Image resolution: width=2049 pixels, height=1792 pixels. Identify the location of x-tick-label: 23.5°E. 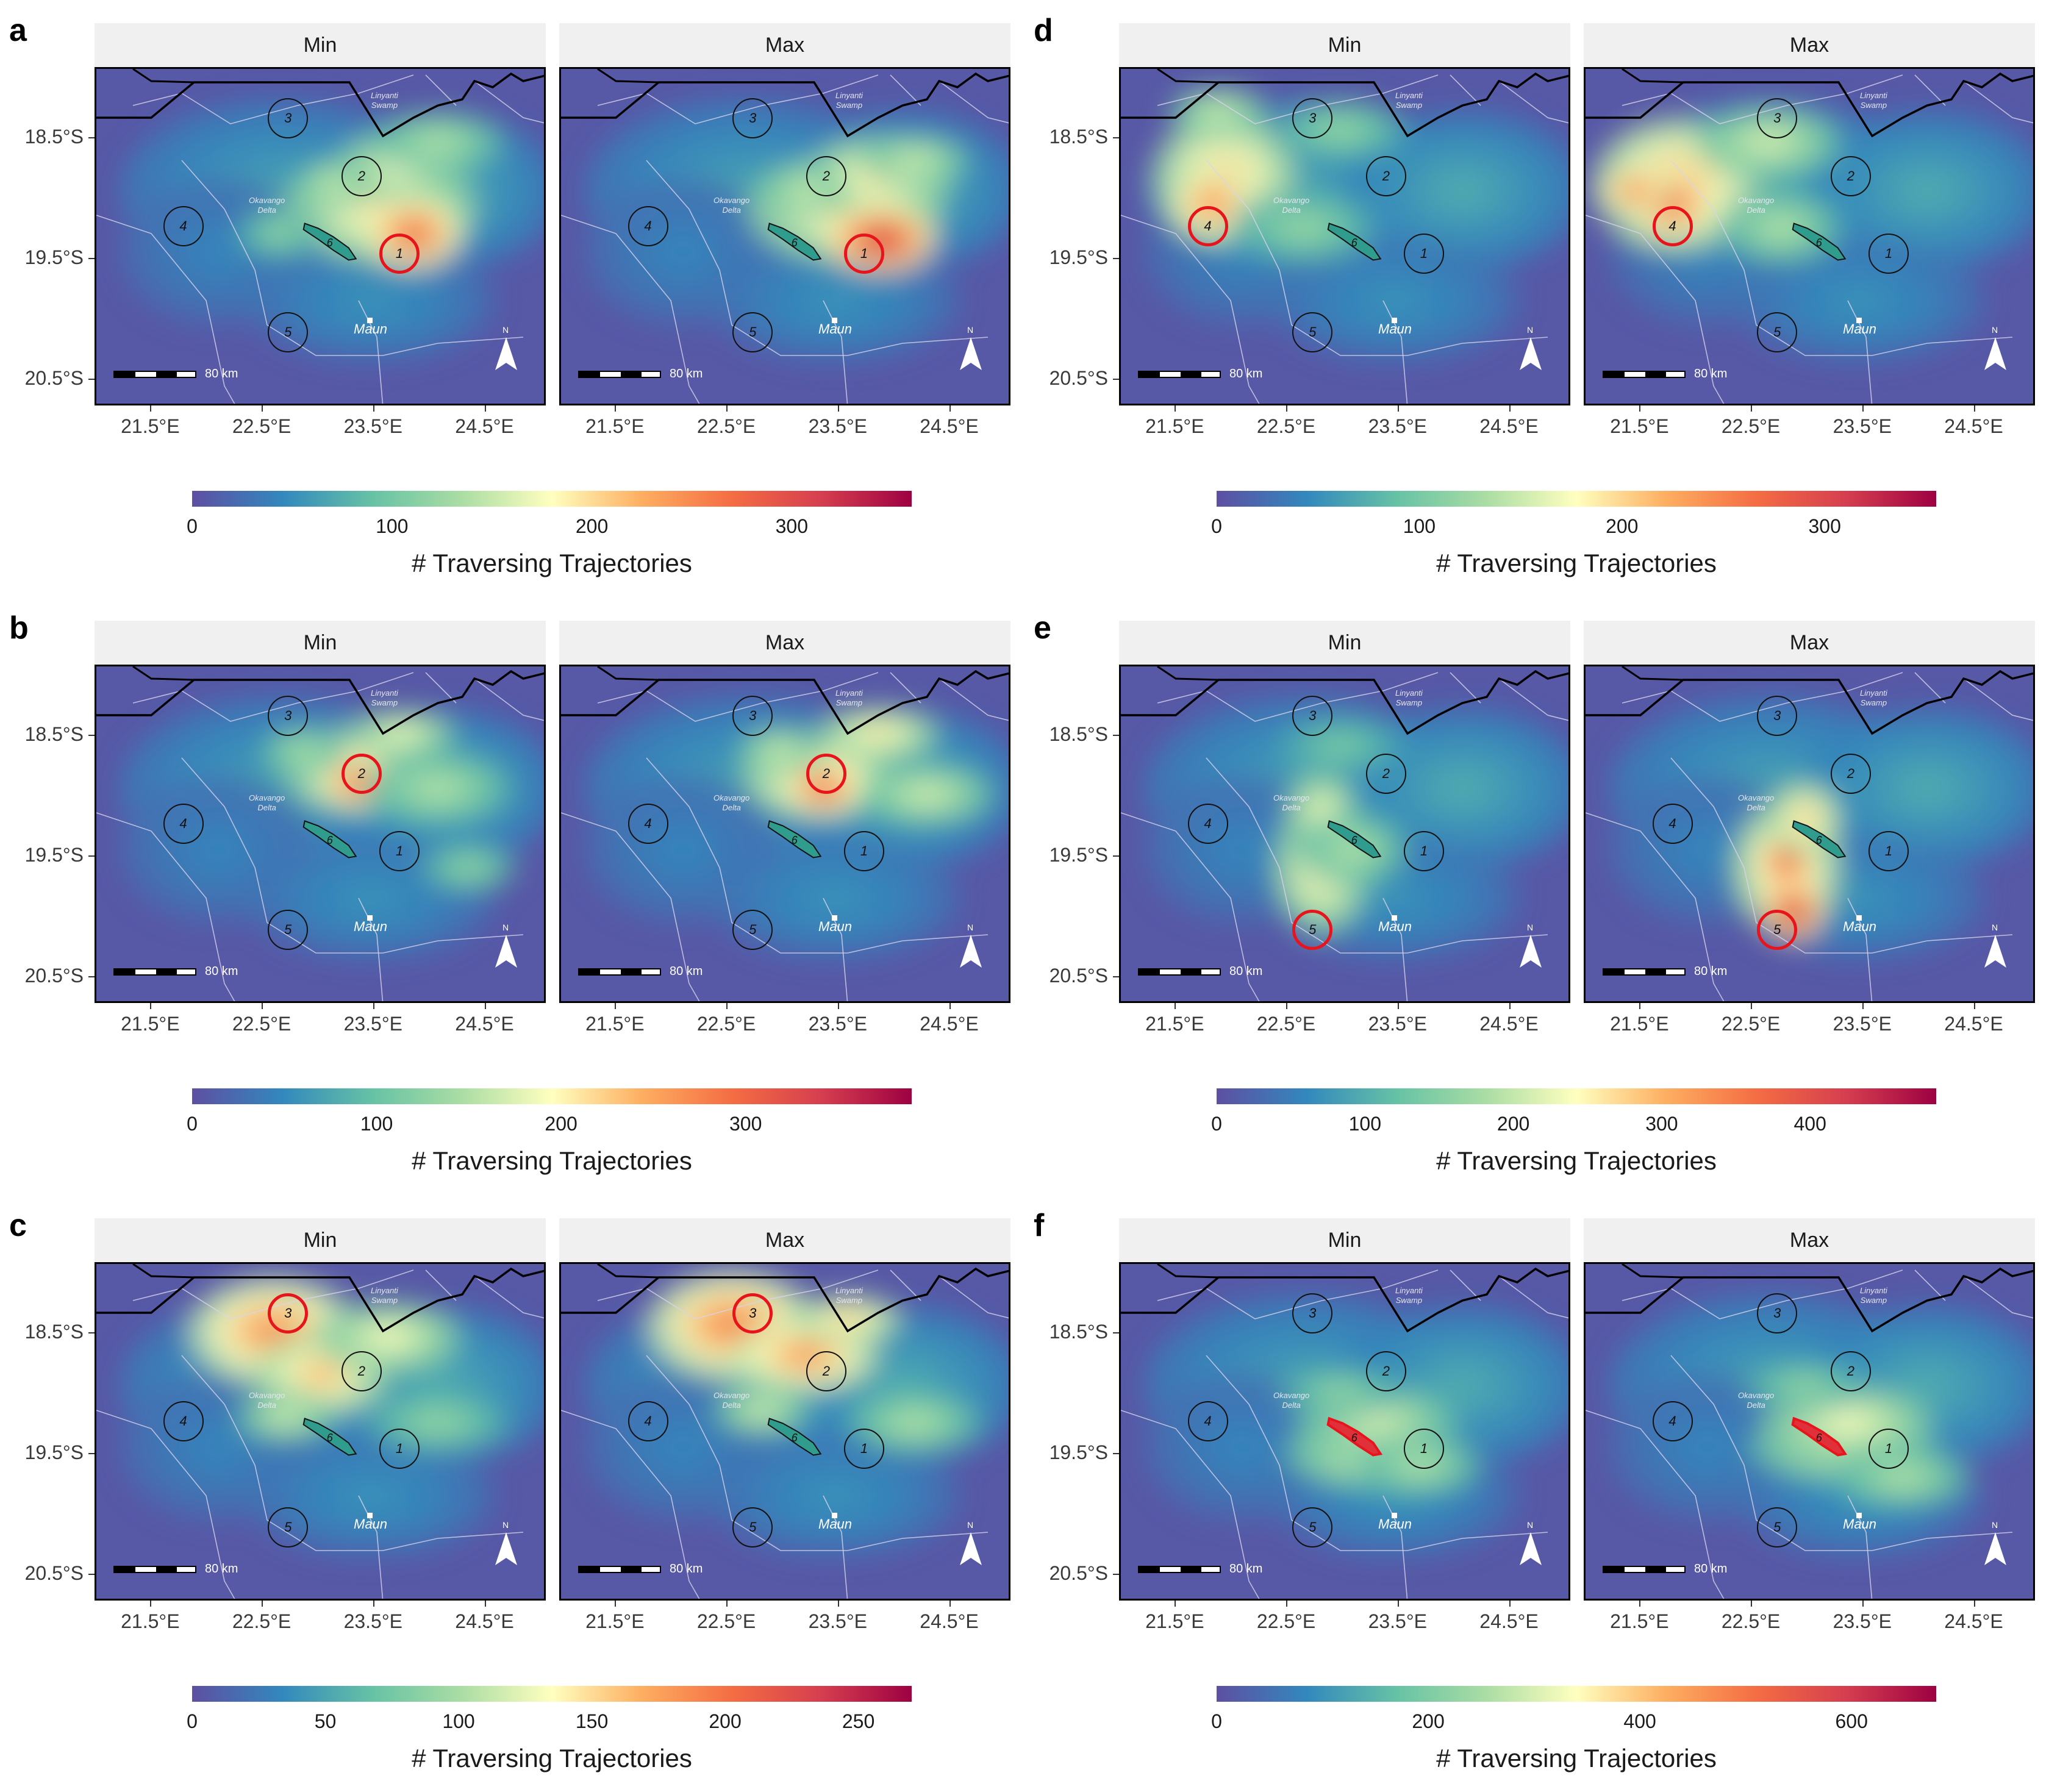
(373, 1621).